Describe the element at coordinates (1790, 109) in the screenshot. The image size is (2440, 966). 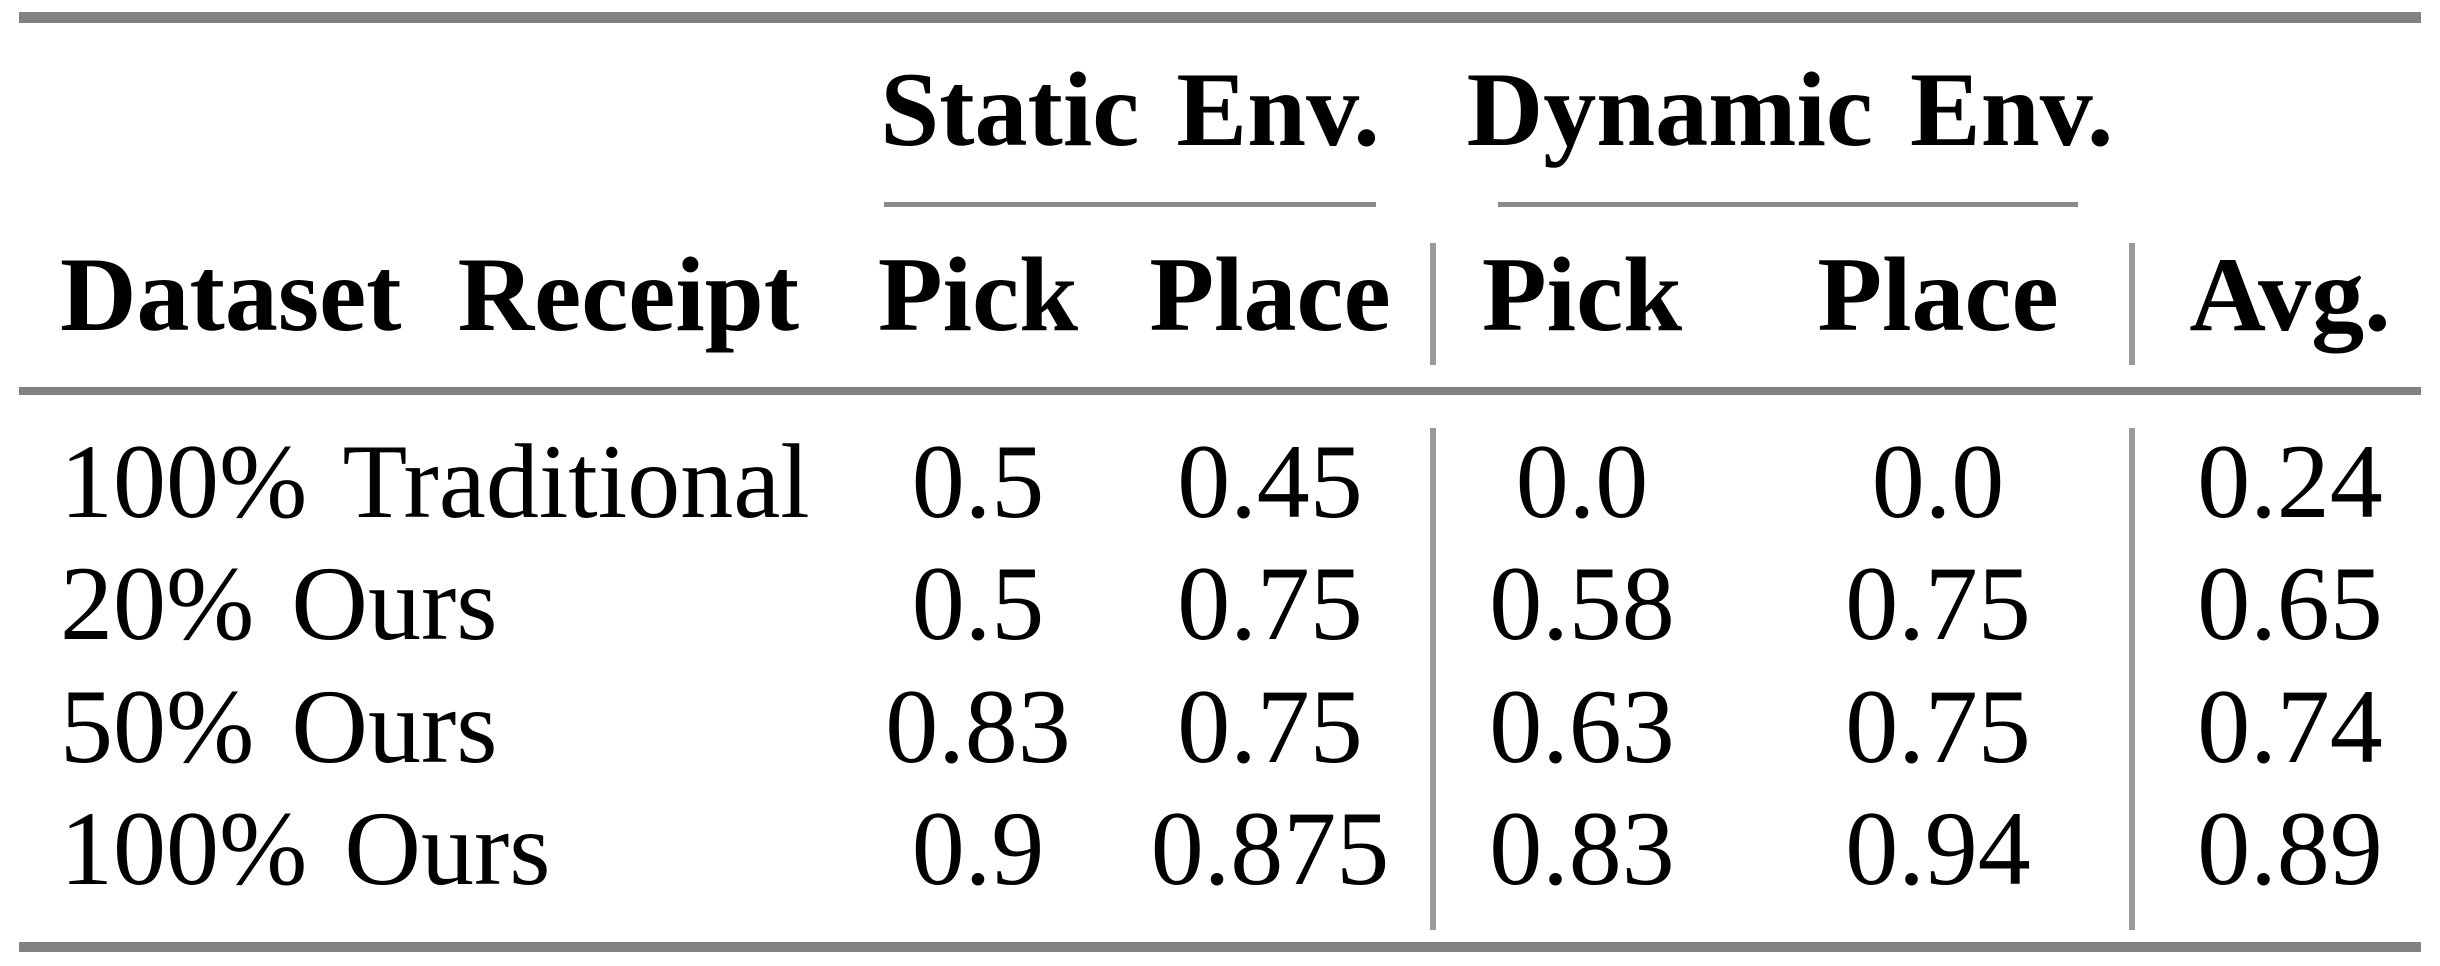
I see `group-header-dynamic-env: Dynamic Env.` at that location.